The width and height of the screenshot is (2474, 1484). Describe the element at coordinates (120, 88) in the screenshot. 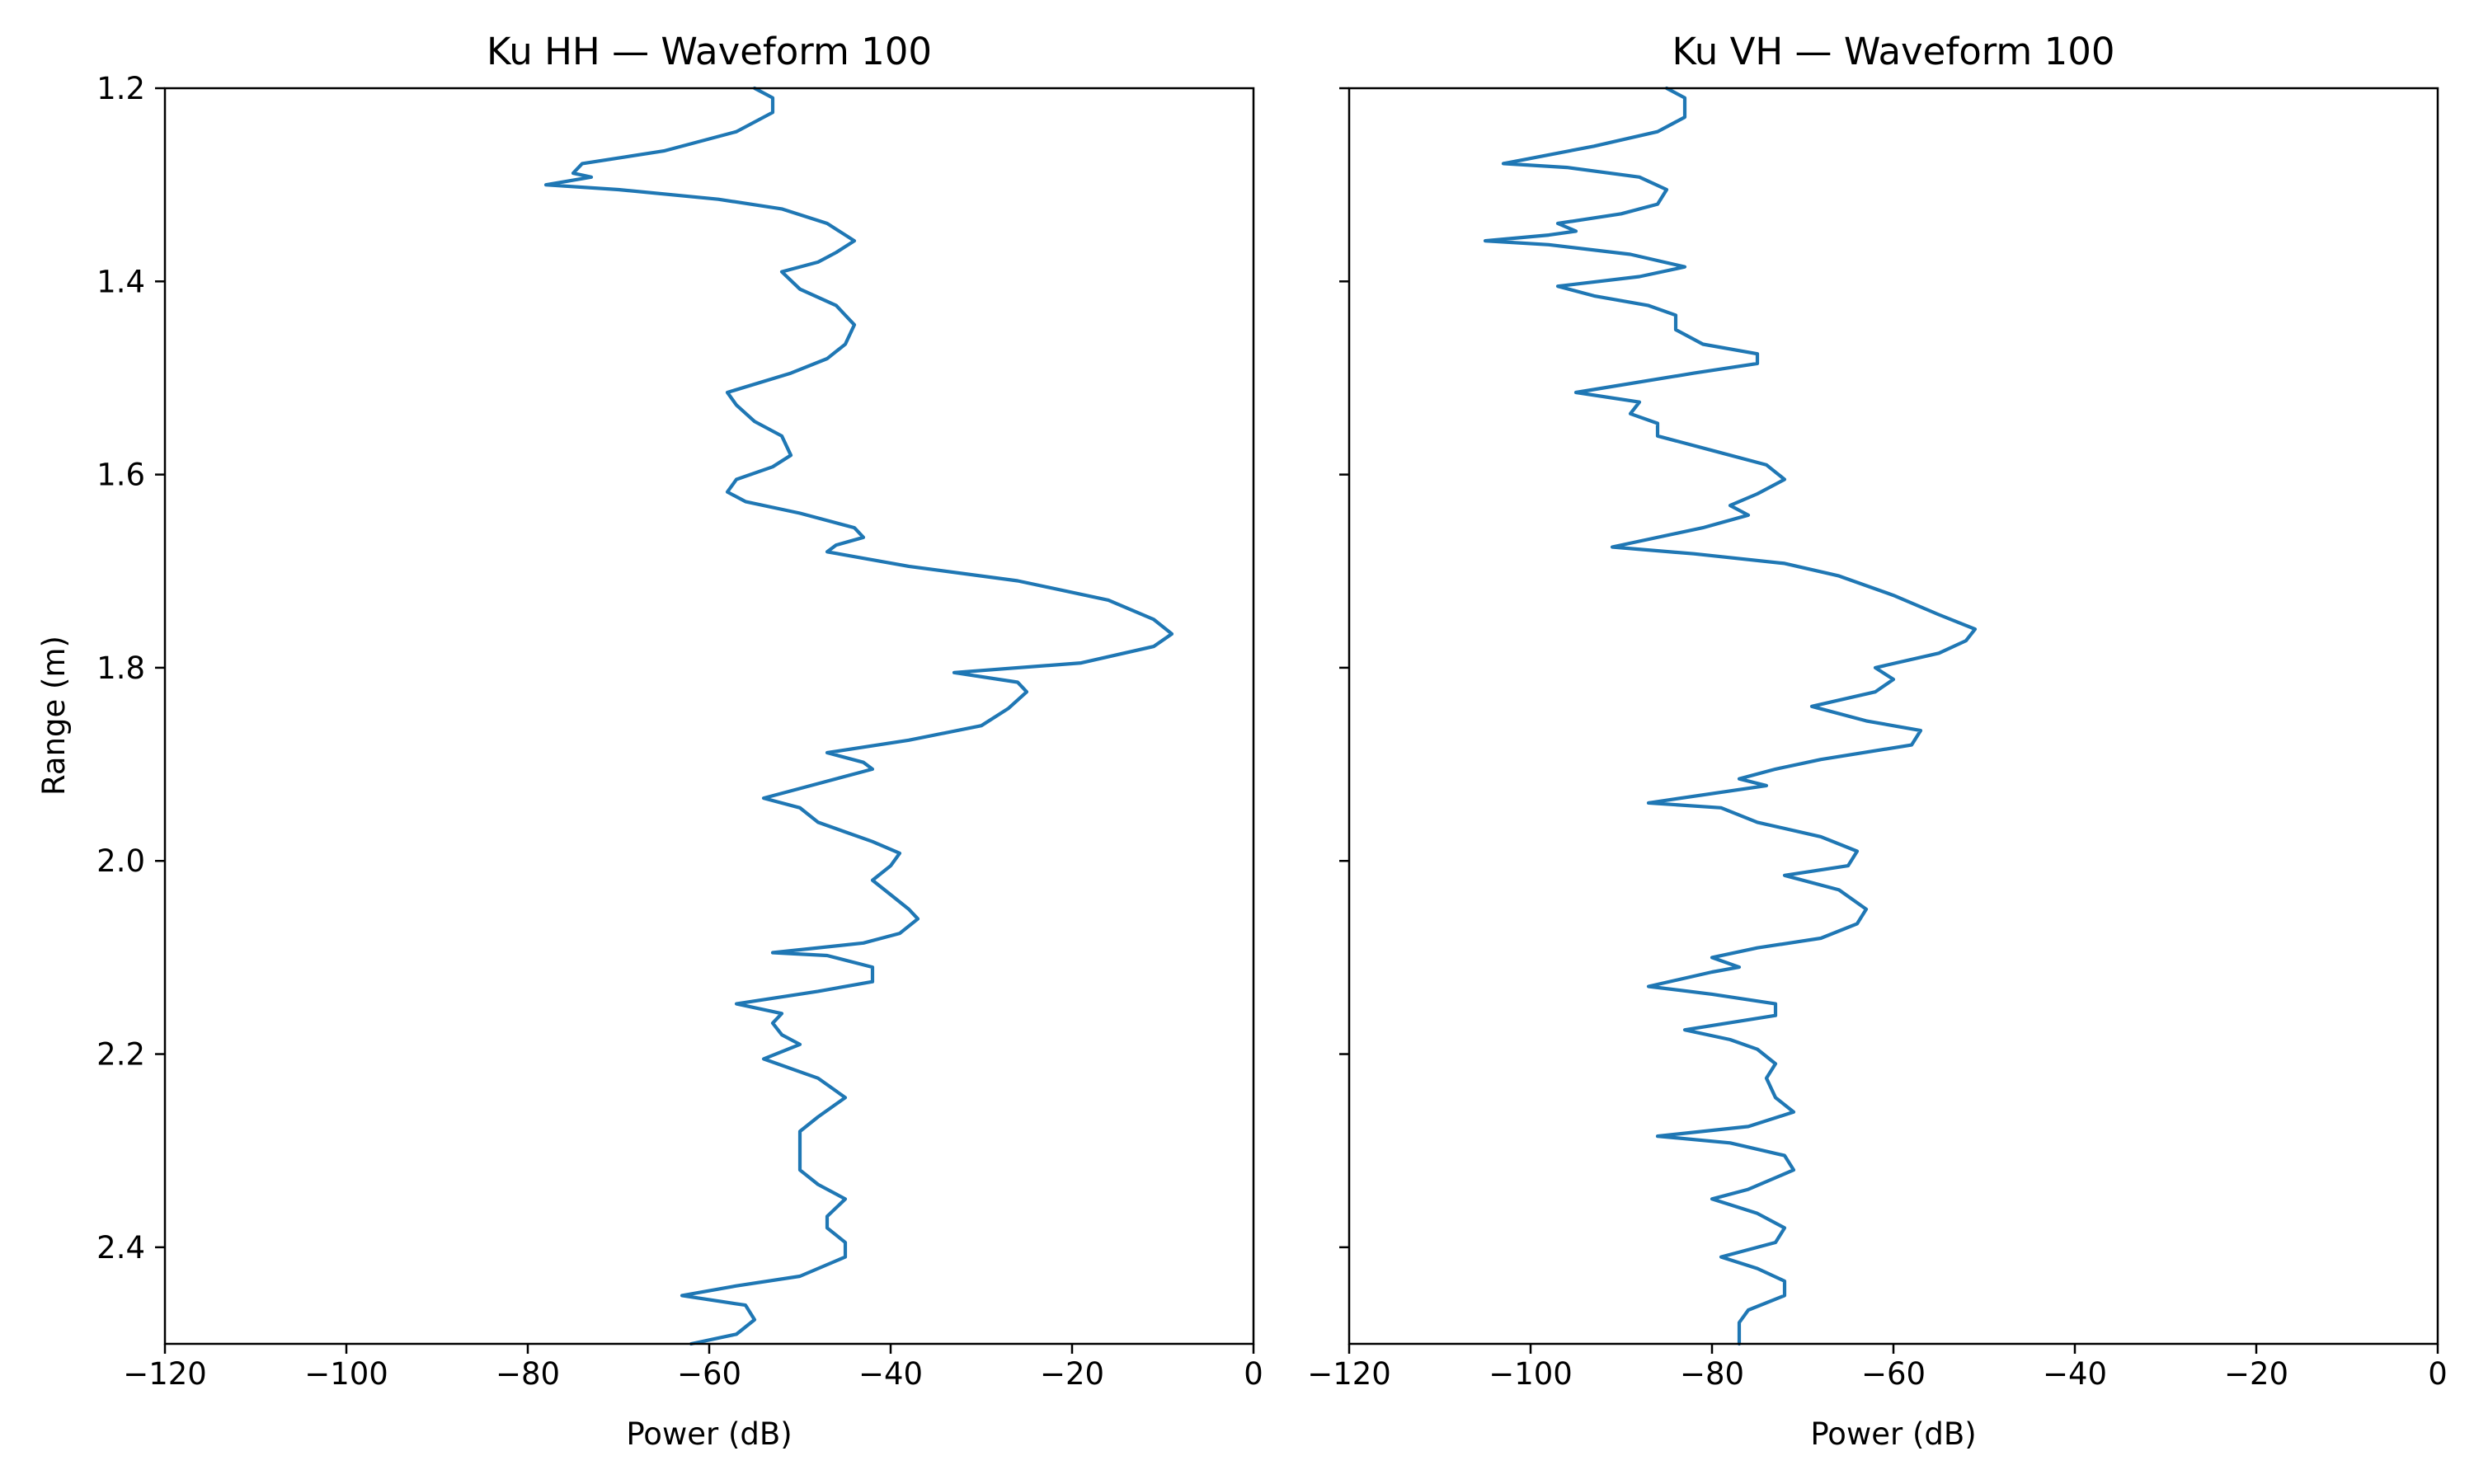

I see `y-tick-label: 1.2` at that location.